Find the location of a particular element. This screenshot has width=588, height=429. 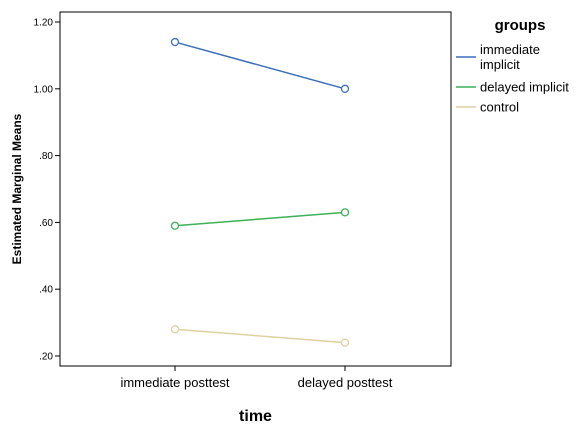

series-immediate-implicit is located at coordinates (260, 65).